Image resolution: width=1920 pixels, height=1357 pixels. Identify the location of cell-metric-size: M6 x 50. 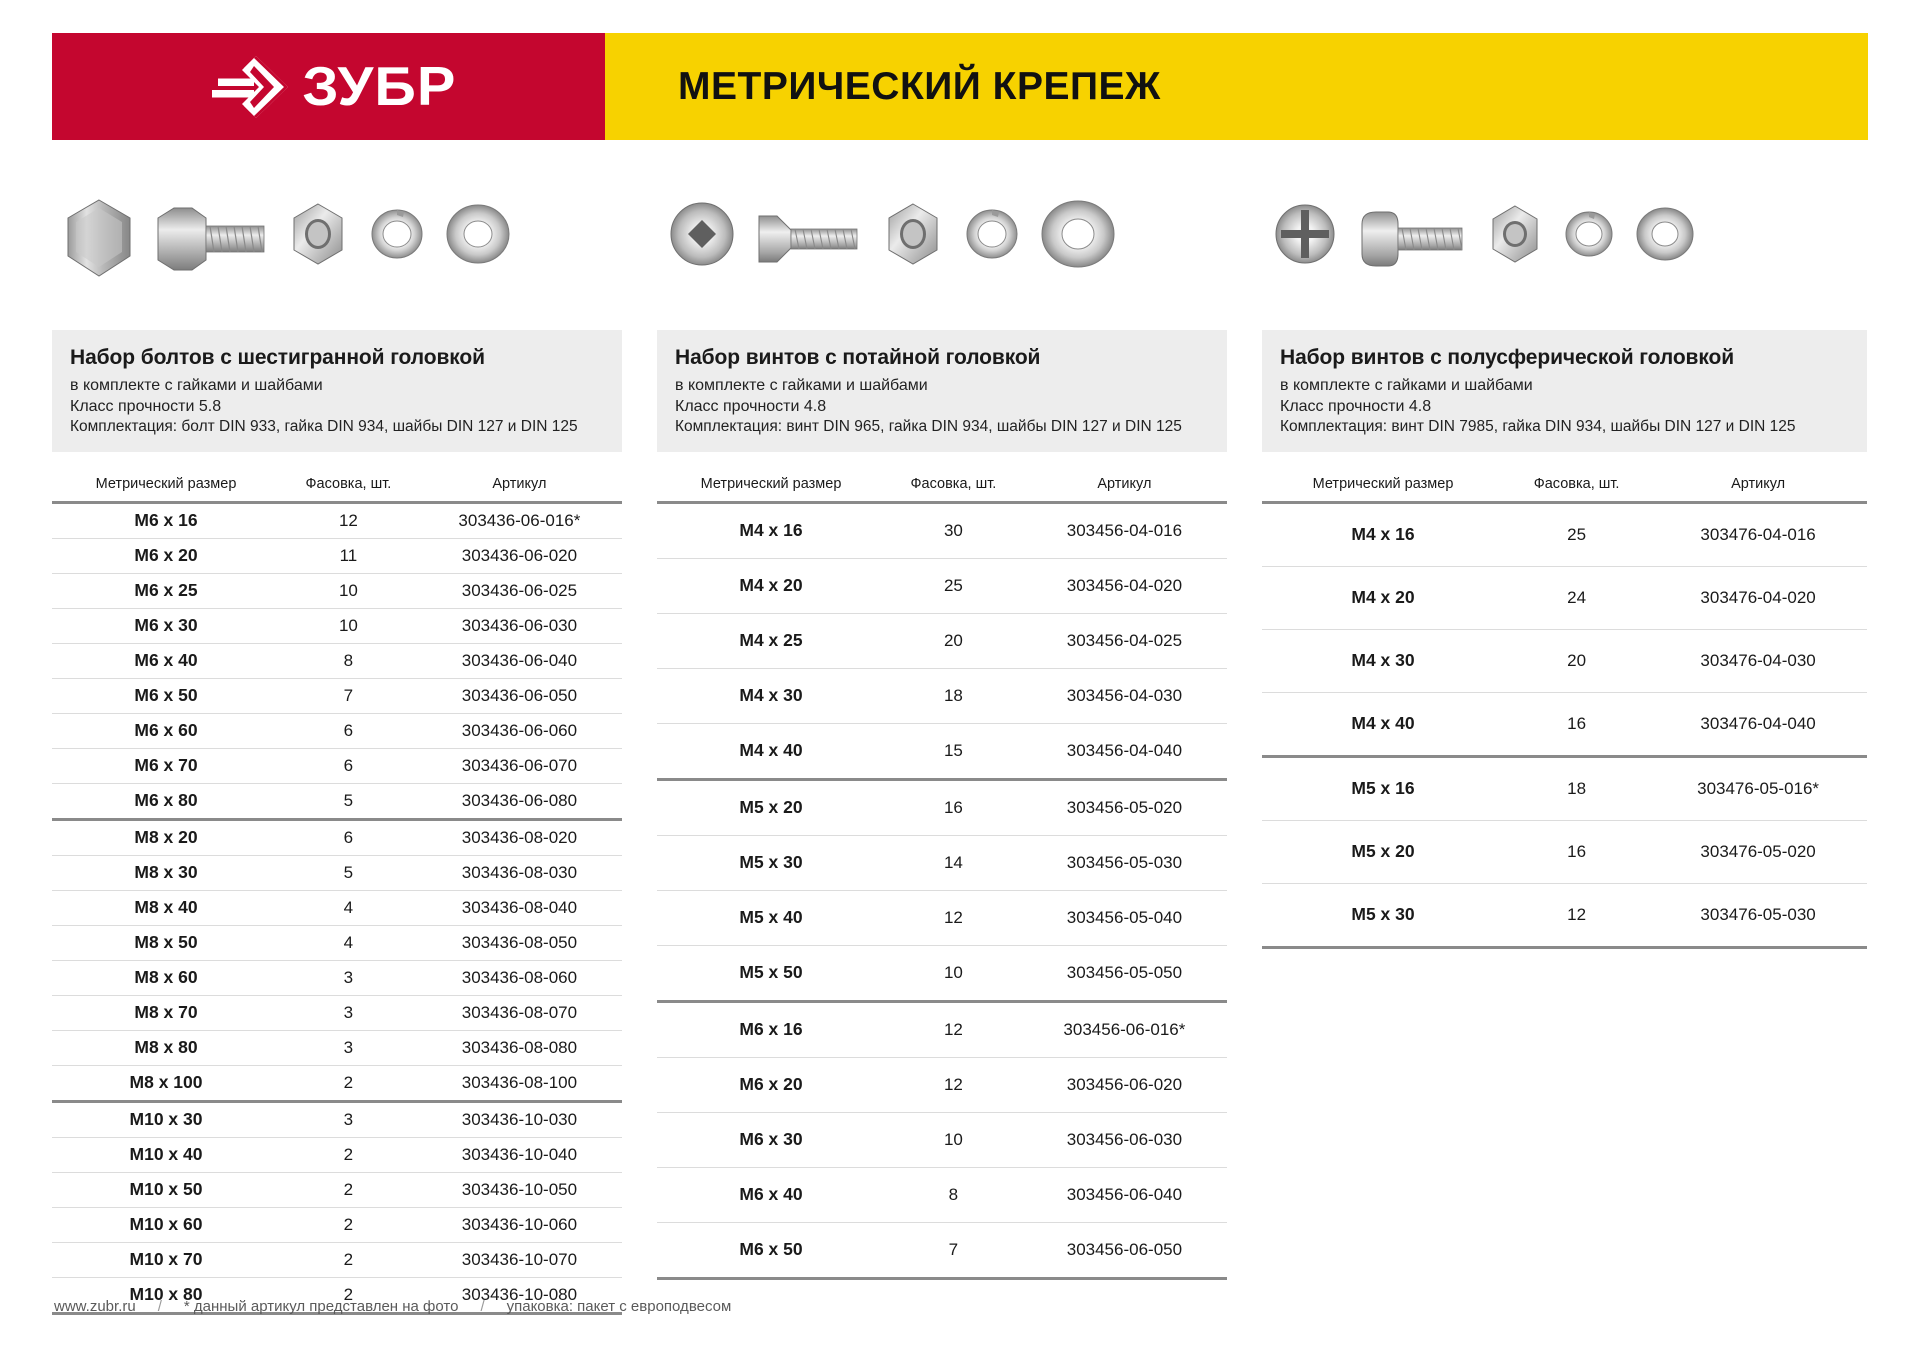
(166, 695).